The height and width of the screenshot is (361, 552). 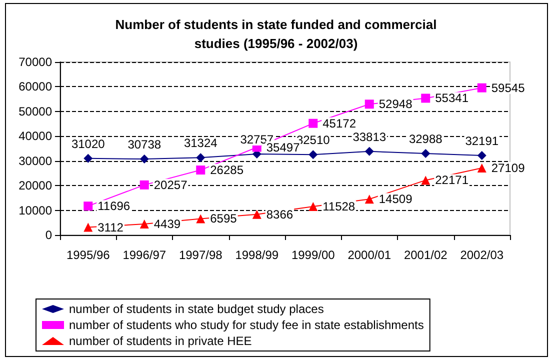 What do you see at coordinates (425, 139) in the screenshot?
I see `data-label: 32988` at bounding box center [425, 139].